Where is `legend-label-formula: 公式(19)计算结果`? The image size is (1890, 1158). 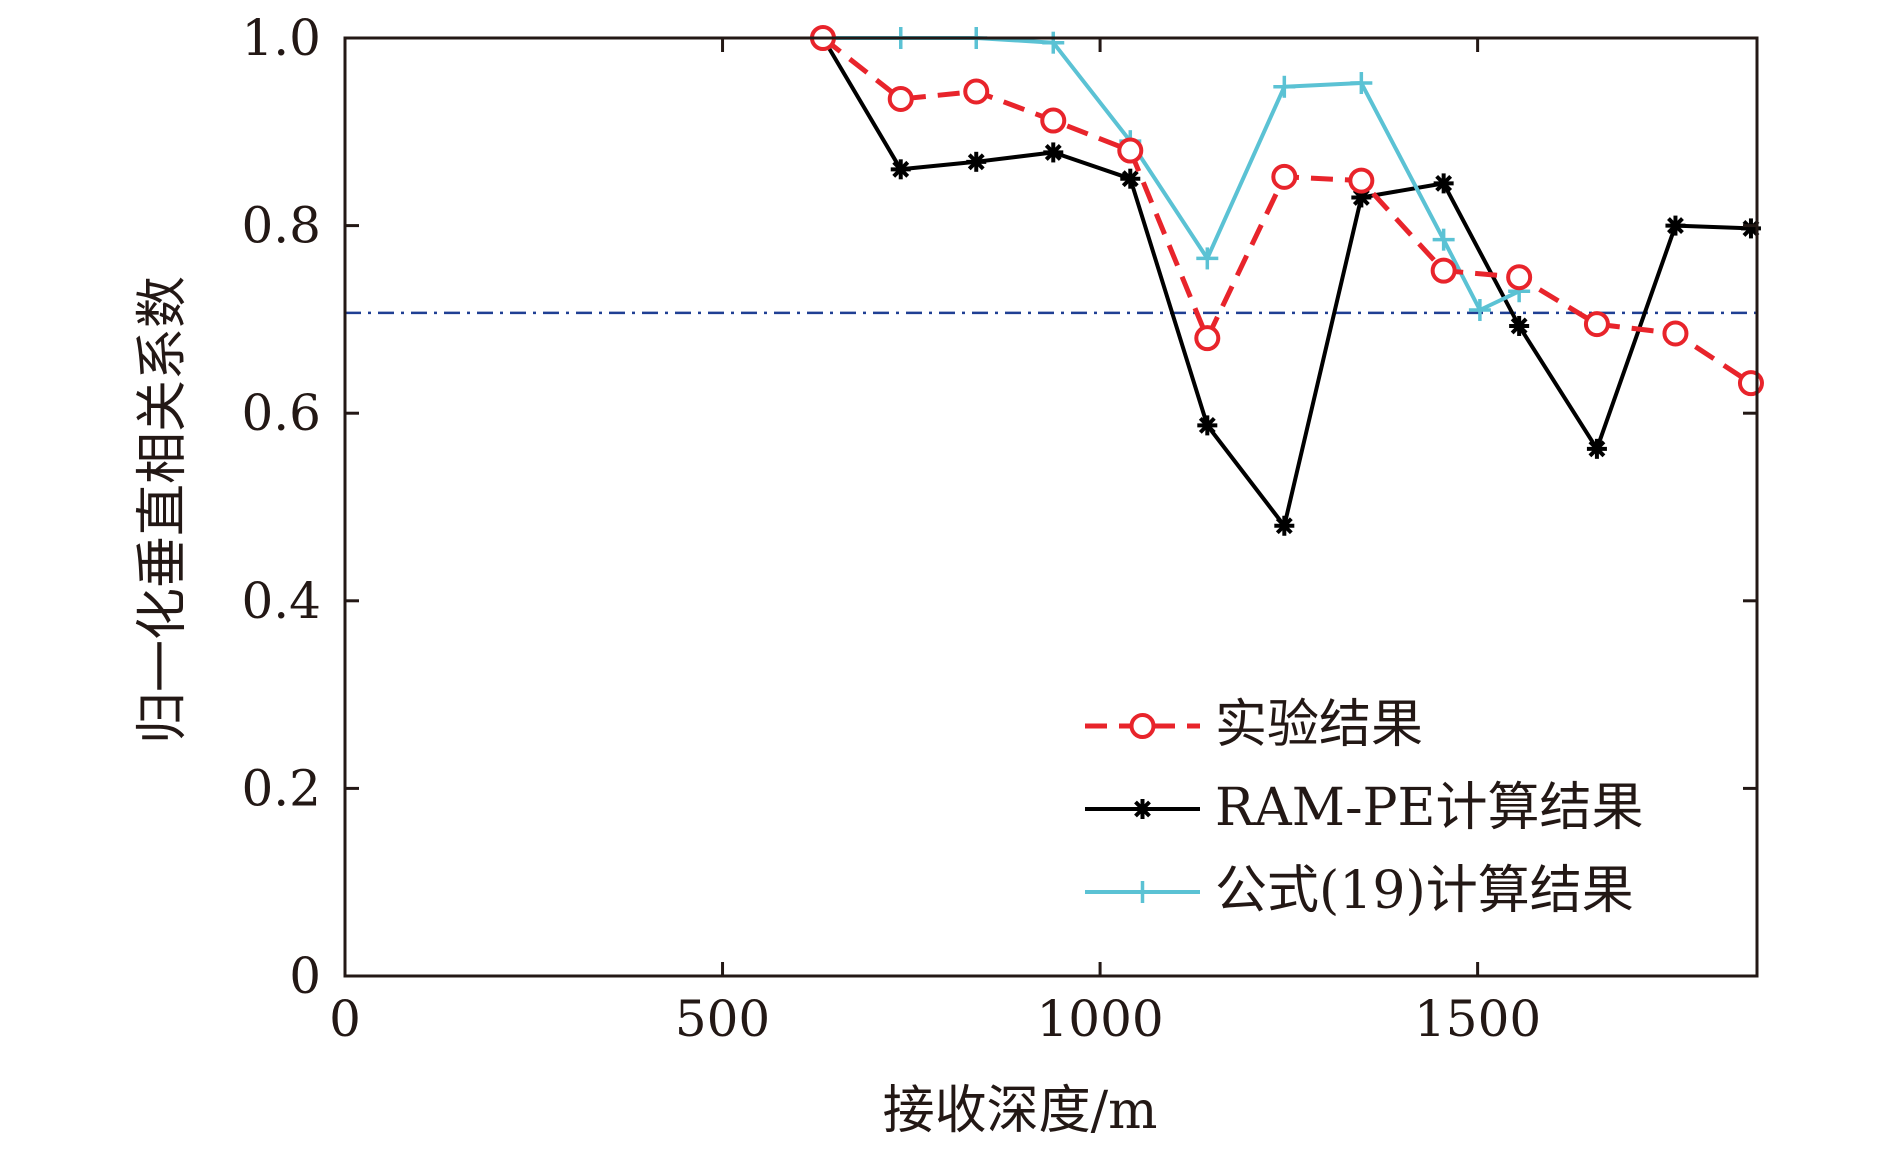 legend-label-formula: 公式(19)计算结果 is located at coordinates (1424, 891).